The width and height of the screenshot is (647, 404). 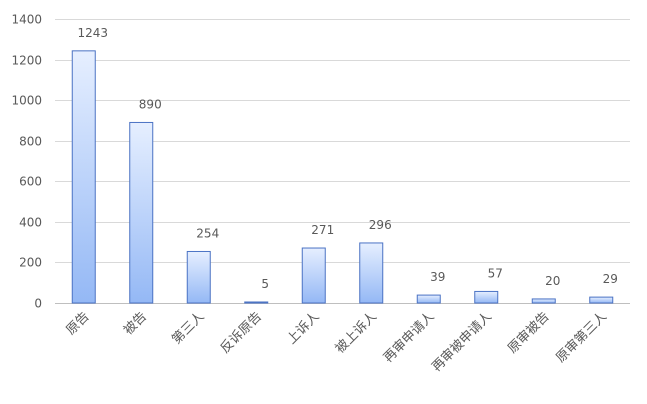 I want to click on category-label: 被告, so click(x=135, y=323).